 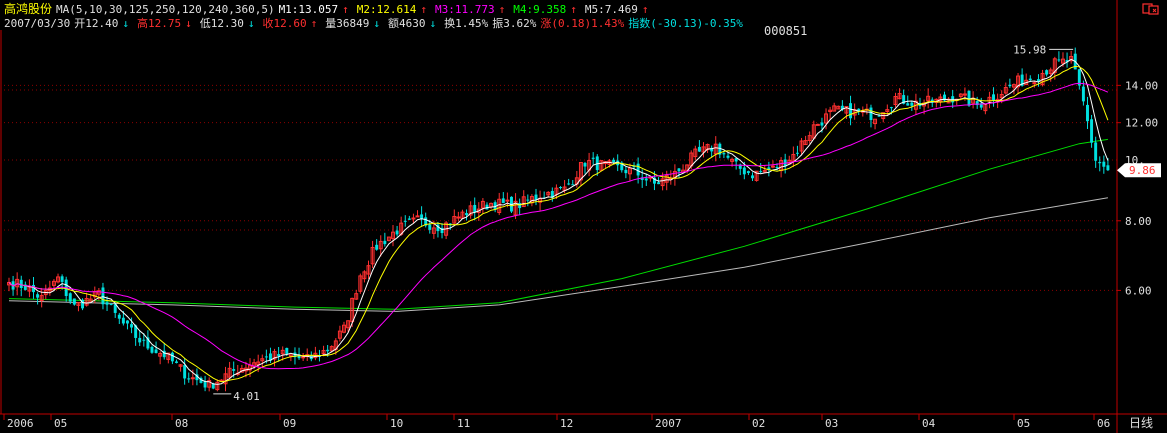 What do you see at coordinates (786, 31) in the screenshot?
I see `stock-code: 000851` at bounding box center [786, 31].